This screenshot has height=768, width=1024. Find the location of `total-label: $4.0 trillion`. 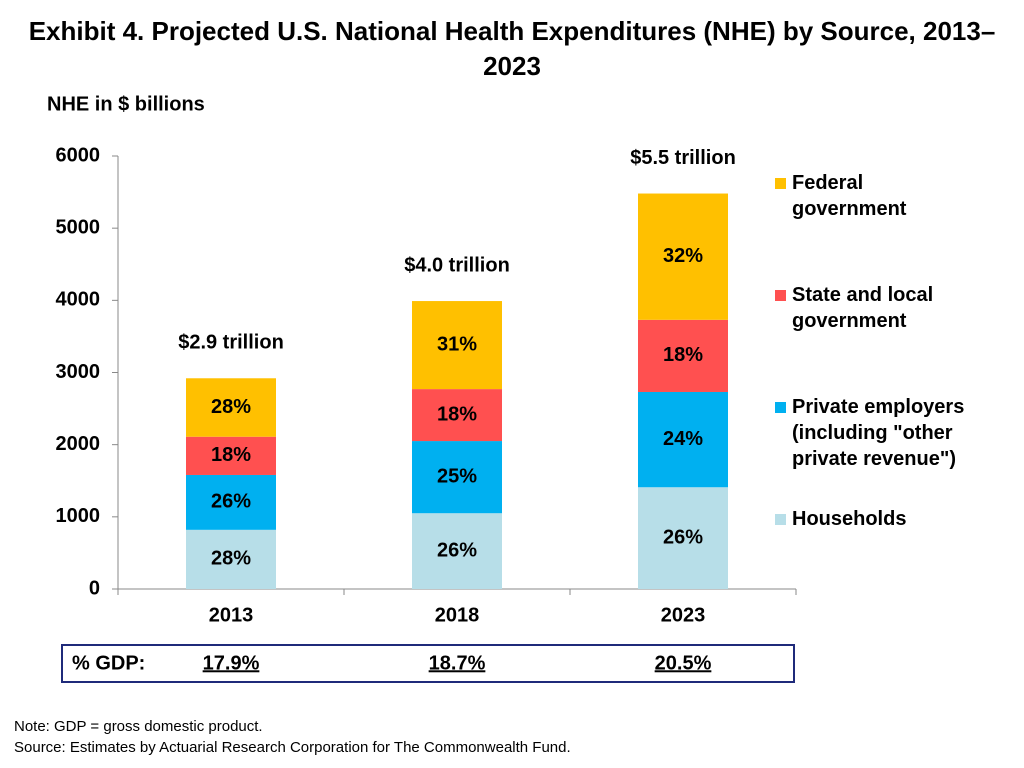

total-label: $4.0 trillion is located at coordinates (457, 265).